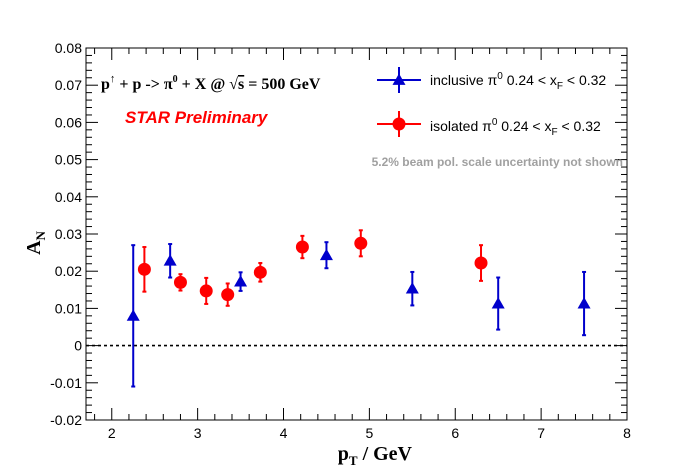  I want to click on x-tick-label: 7, so click(541, 433).